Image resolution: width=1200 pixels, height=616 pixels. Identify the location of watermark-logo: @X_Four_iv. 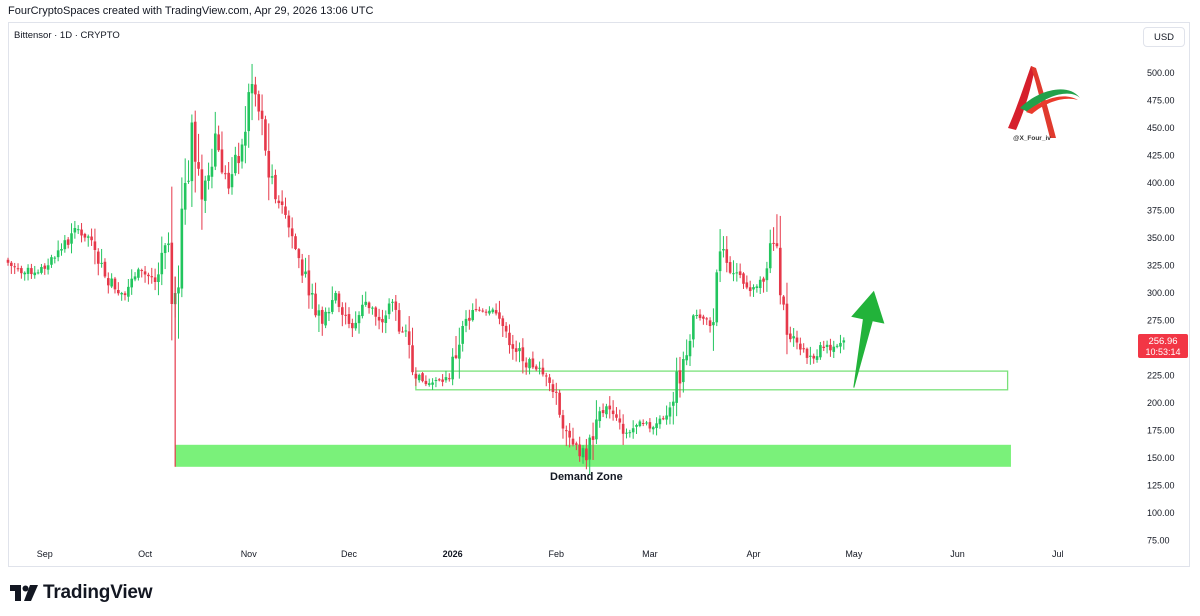
(1043, 102).